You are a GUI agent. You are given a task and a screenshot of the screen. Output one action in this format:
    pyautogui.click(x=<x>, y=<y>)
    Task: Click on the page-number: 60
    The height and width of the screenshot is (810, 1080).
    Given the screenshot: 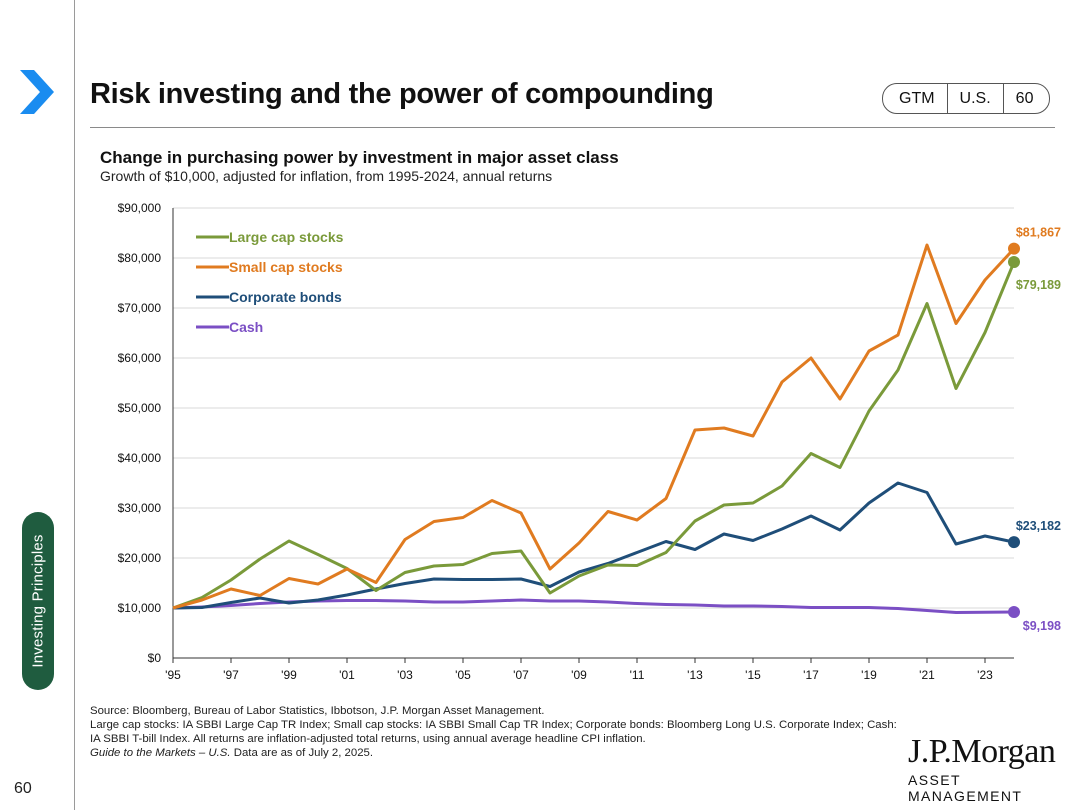 What is the action you would take?
    pyautogui.click(x=23, y=788)
    